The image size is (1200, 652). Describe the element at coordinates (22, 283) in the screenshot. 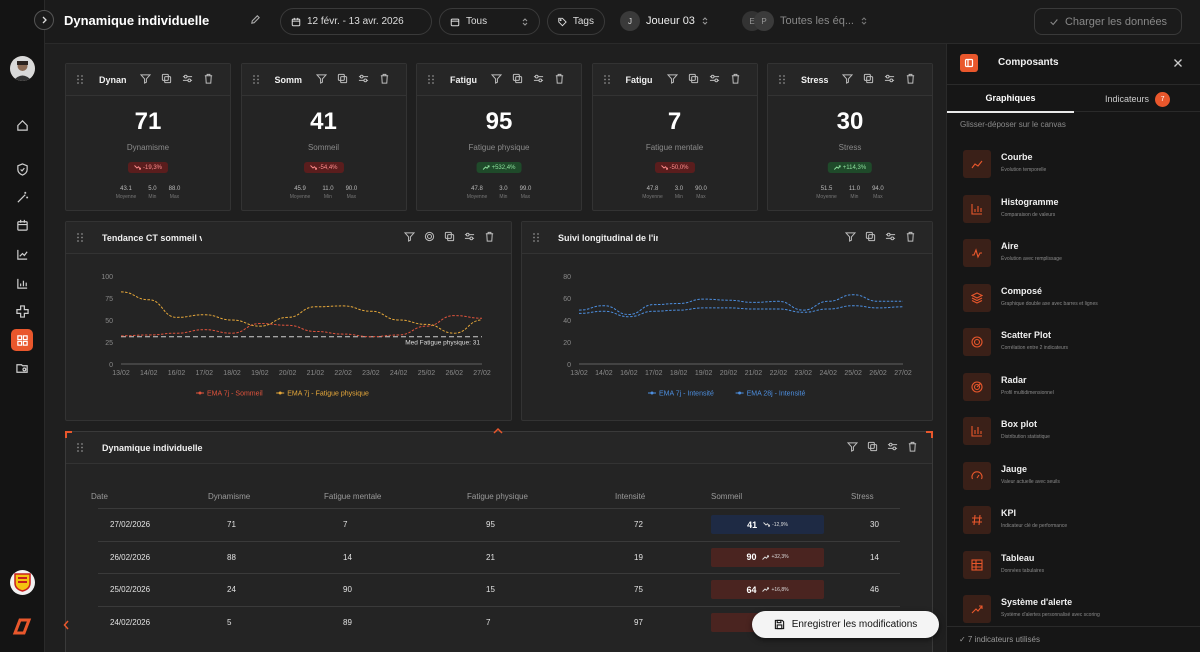

I see `bar-chart-icon` at that location.